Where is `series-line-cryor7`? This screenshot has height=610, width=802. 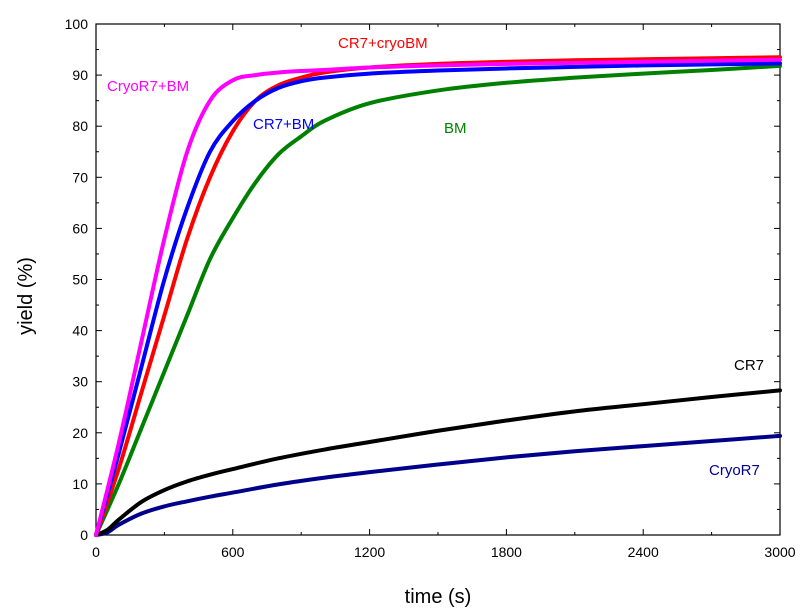 series-line-cryor7 is located at coordinates (438, 485).